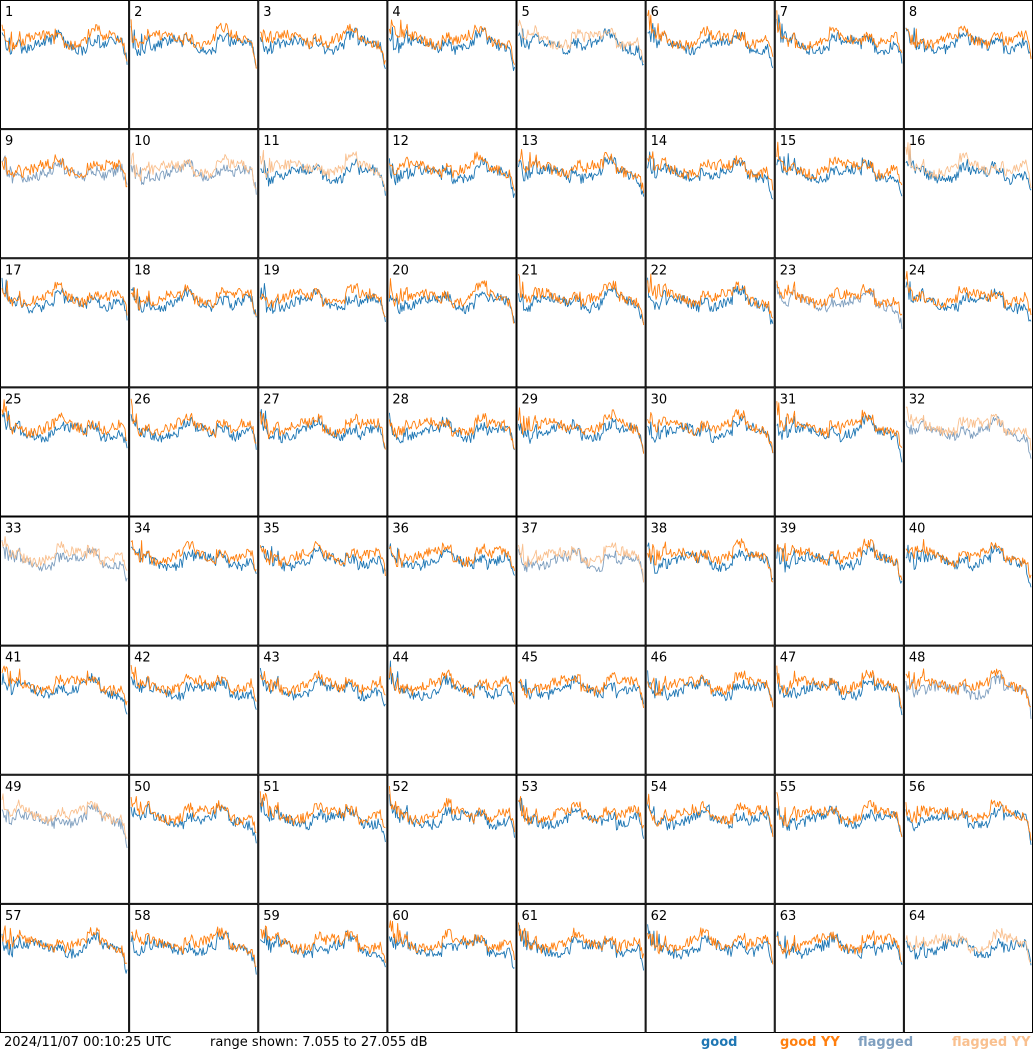 The height and width of the screenshot is (1053, 1033). I want to click on panel-label: 2, so click(138, 12).